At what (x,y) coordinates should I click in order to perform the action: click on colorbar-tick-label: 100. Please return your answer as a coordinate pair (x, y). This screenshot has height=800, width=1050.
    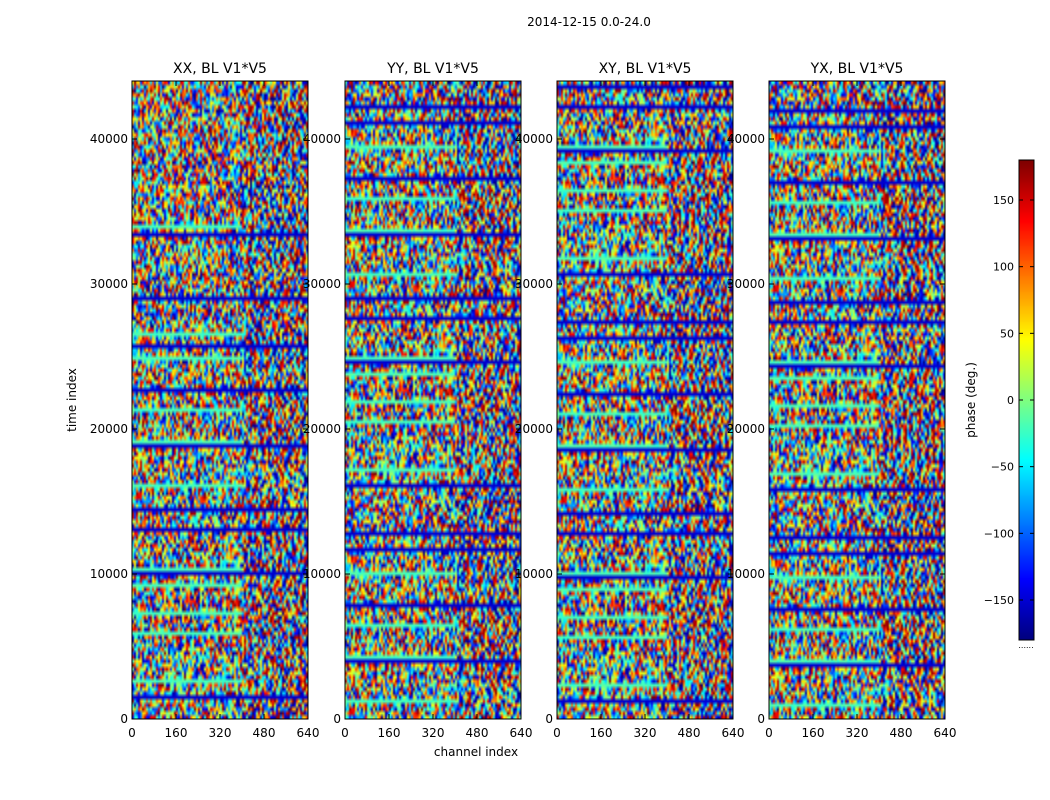
    Looking at the image, I should click on (1003, 267).